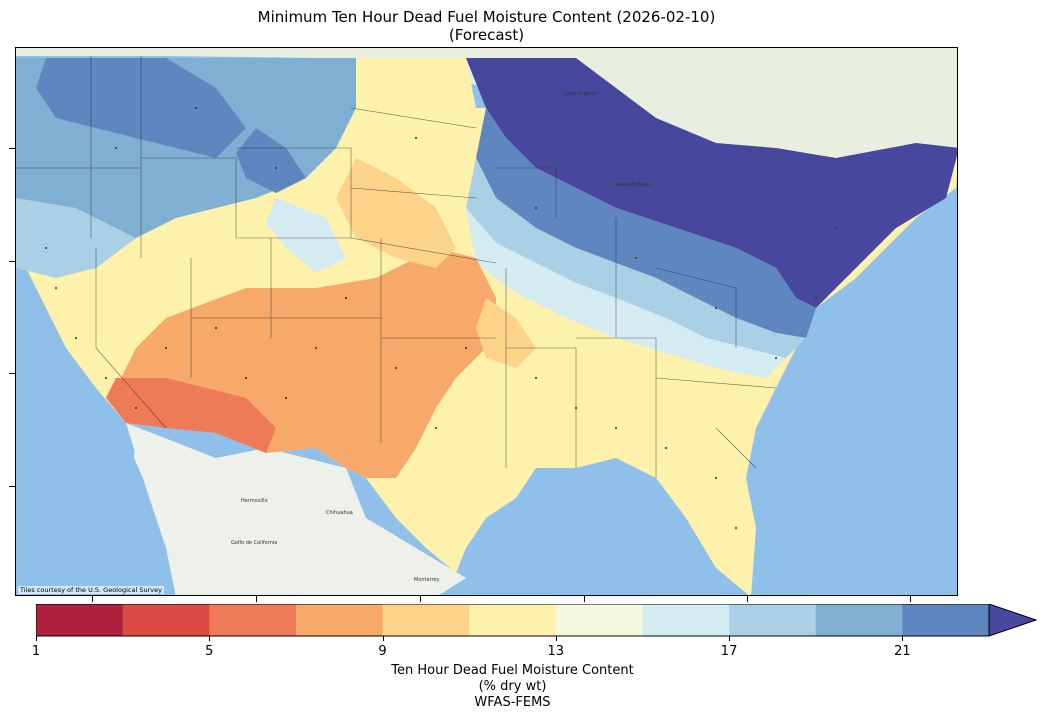  Describe the element at coordinates (581, 94) in the screenshot. I see `label-lake-superior: Lake Superior` at that location.